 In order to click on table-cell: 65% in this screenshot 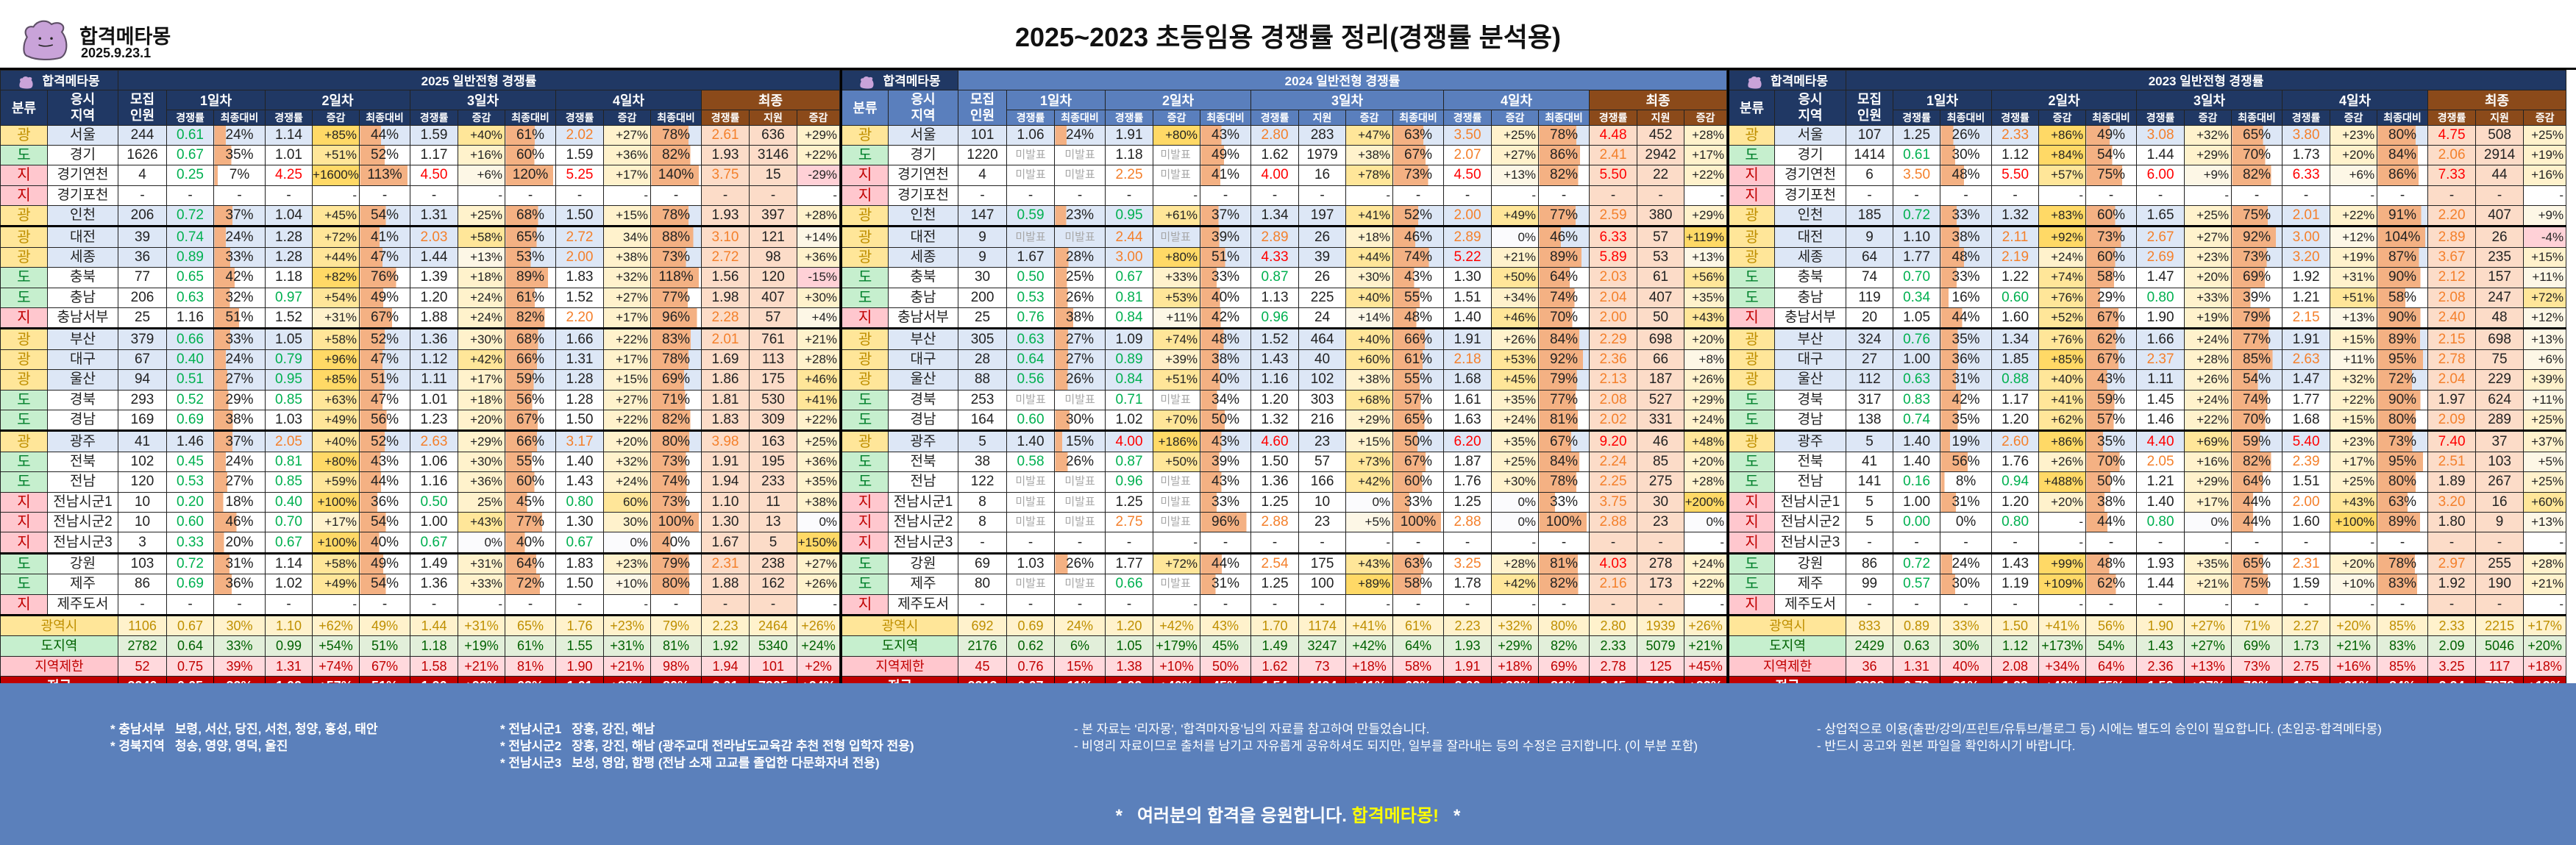, I will do `click(2257, 135)`.